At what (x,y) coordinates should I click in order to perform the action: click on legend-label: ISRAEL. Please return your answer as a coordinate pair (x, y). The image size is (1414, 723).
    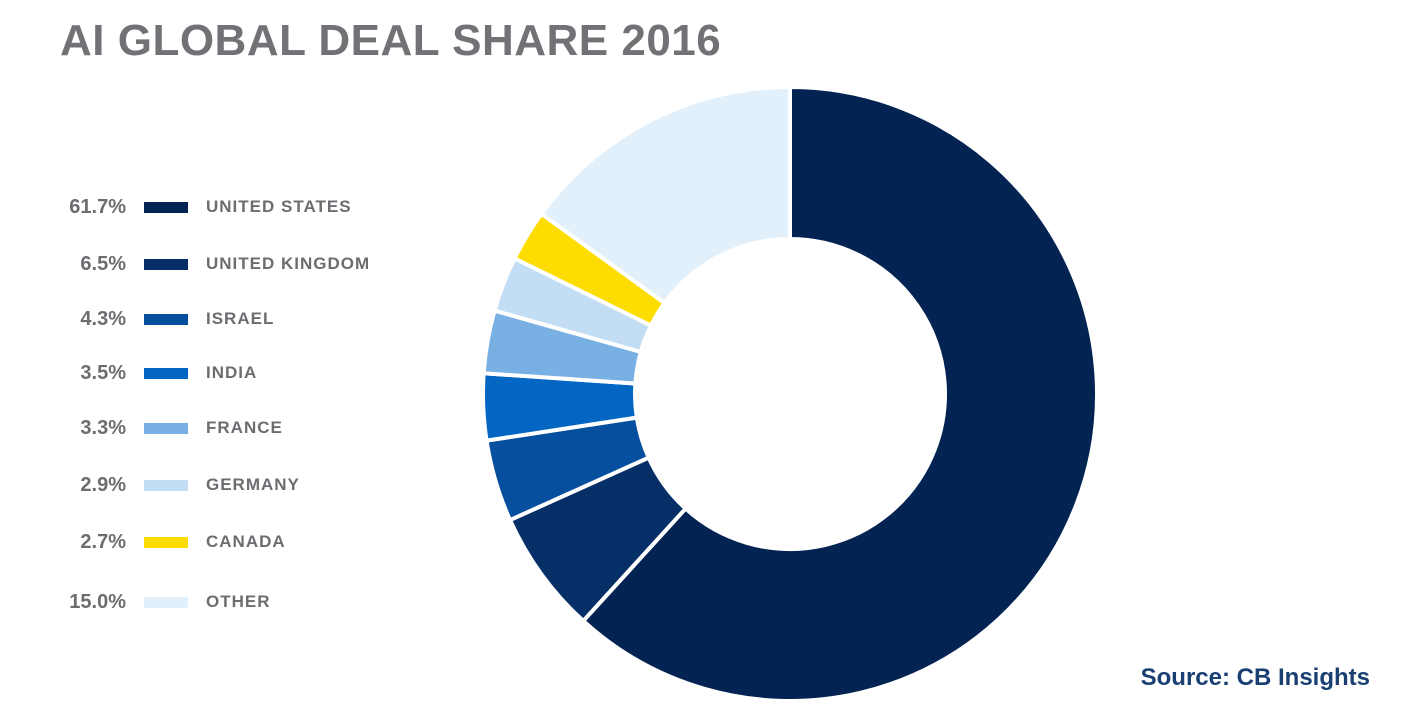
    Looking at the image, I should click on (240, 318).